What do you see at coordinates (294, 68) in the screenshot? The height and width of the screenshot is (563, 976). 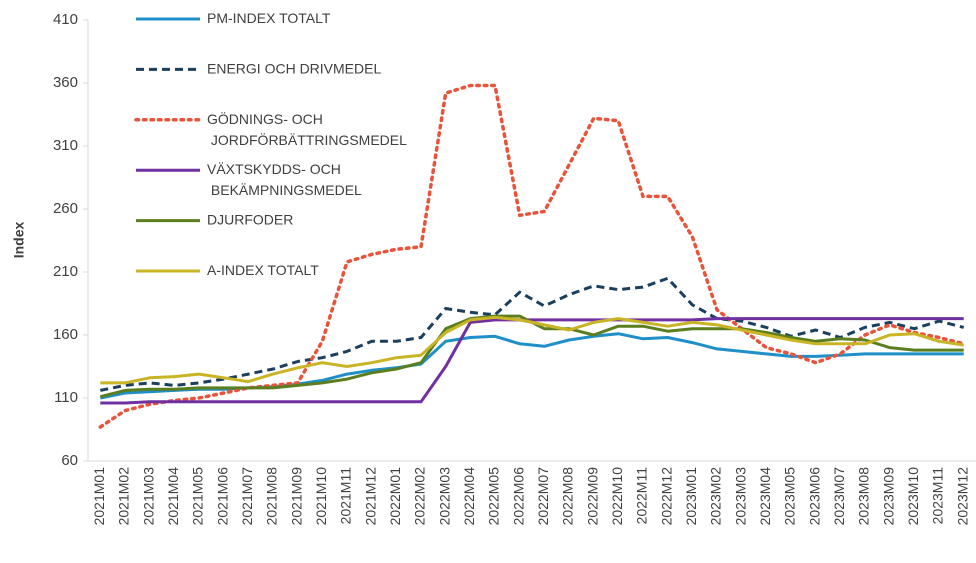 I see `legend-label: ENERGI OCH DRIVMEDEL` at bounding box center [294, 68].